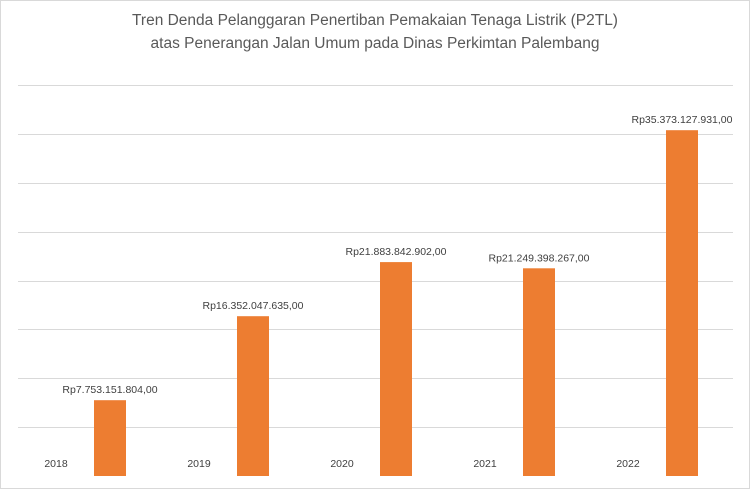  I want to click on data-label-2021: Rp21.249.398.267,00, so click(538, 258).